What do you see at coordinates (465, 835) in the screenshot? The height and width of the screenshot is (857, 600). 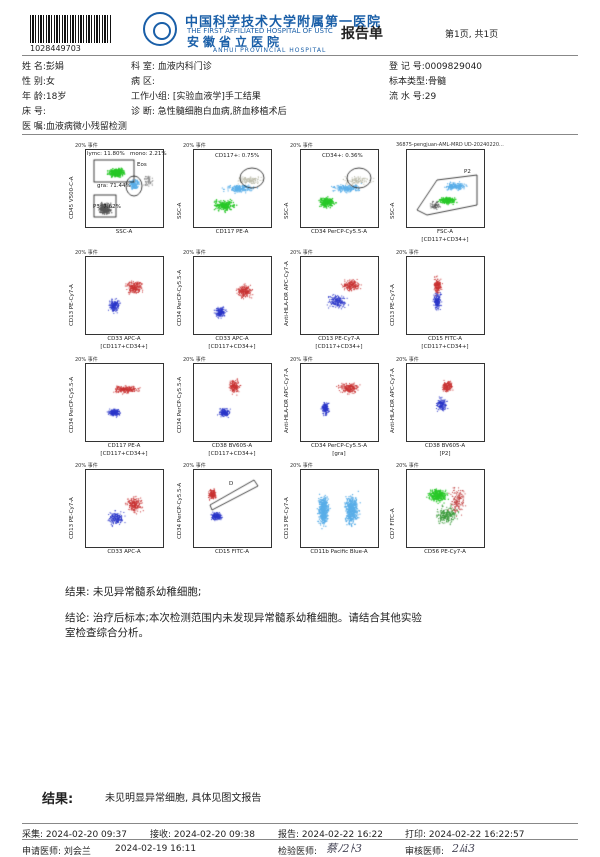 I see `print-time: 打印: 2024-02-22 16:22:57` at bounding box center [465, 835].